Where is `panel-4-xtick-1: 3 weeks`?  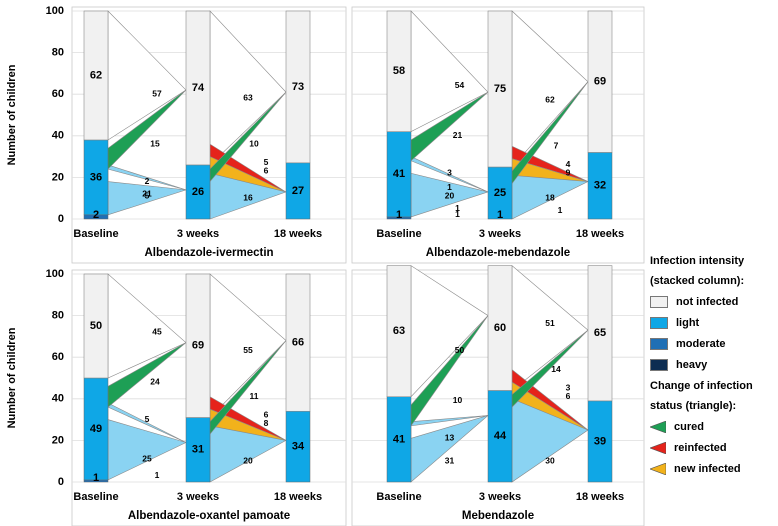
panel-4-xtick-1: 3 weeks is located at coordinates (500, 497).